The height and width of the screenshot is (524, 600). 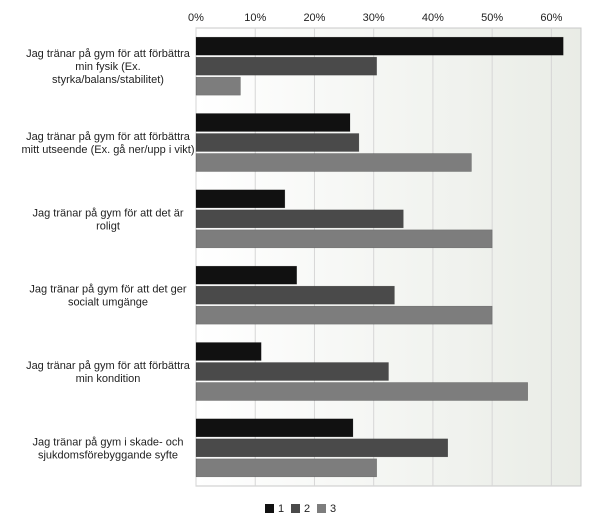 What do you see at coordinates (107, 442) in the screenshot?
I see `category-label: Jag tränar på gym i skade- och` at bounding box center [107, 442].